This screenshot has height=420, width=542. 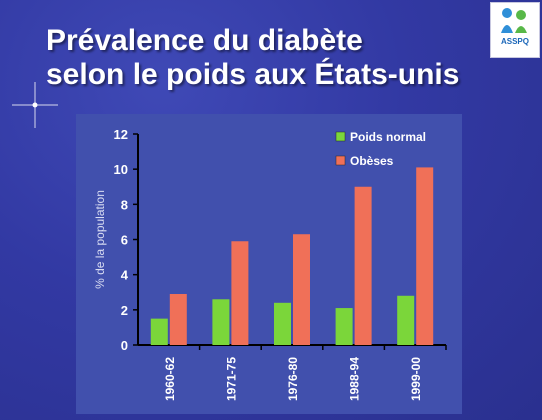 What do you see at coordinates (170, 379) in the screenshot?
I see `x-category-label: 1960-62` at bounding box center [170, 379].